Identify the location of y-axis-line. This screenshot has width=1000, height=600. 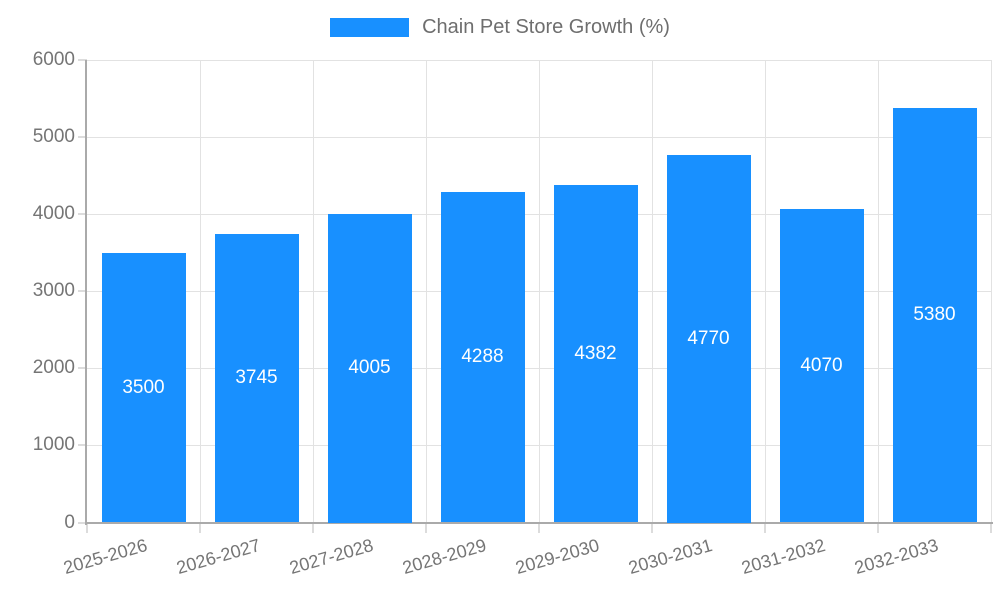
(86, 292).